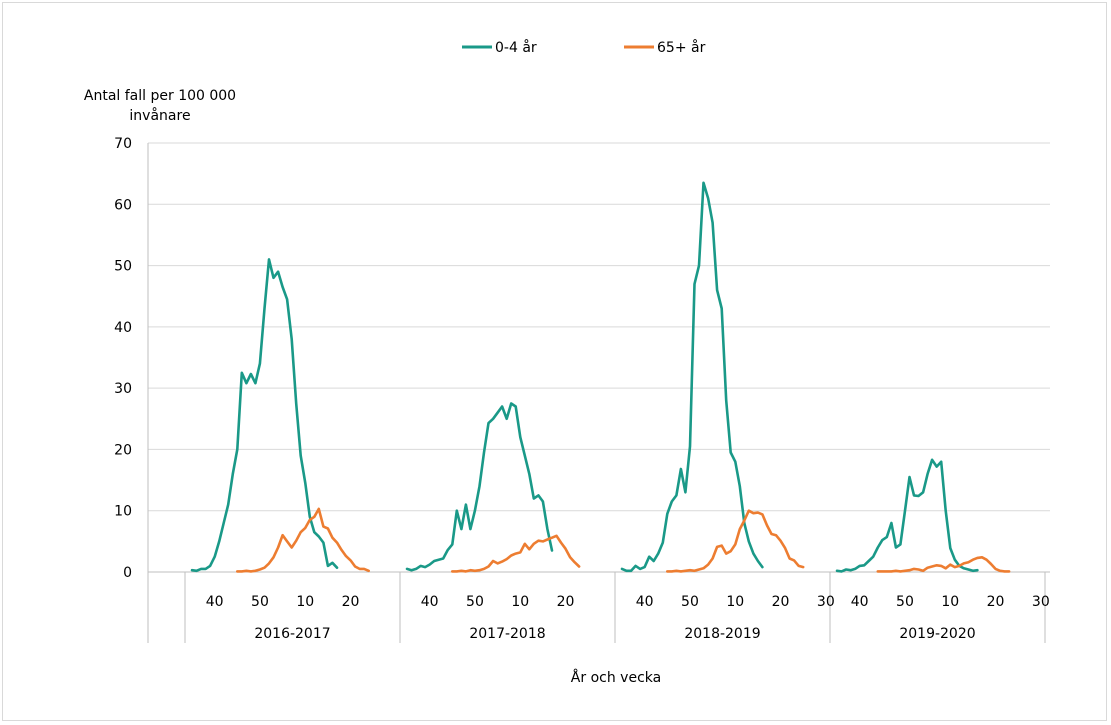  I want to click on y-tick-label: 60, so click(123, 205).